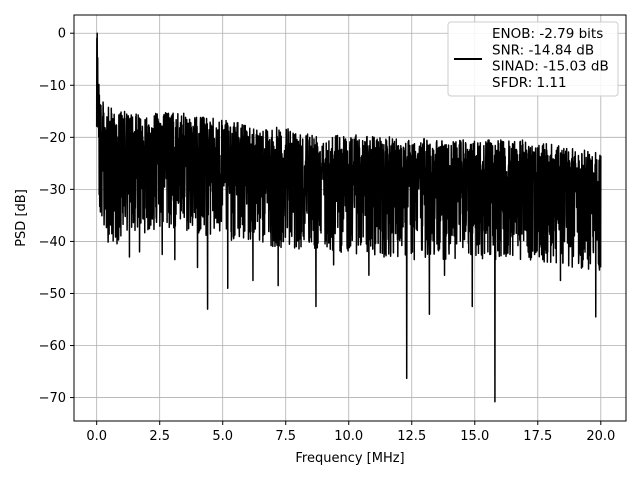 The height and width of the screenshot is (480, 640). I want to click on x-tick-label: 7.5, so click(285, 436).